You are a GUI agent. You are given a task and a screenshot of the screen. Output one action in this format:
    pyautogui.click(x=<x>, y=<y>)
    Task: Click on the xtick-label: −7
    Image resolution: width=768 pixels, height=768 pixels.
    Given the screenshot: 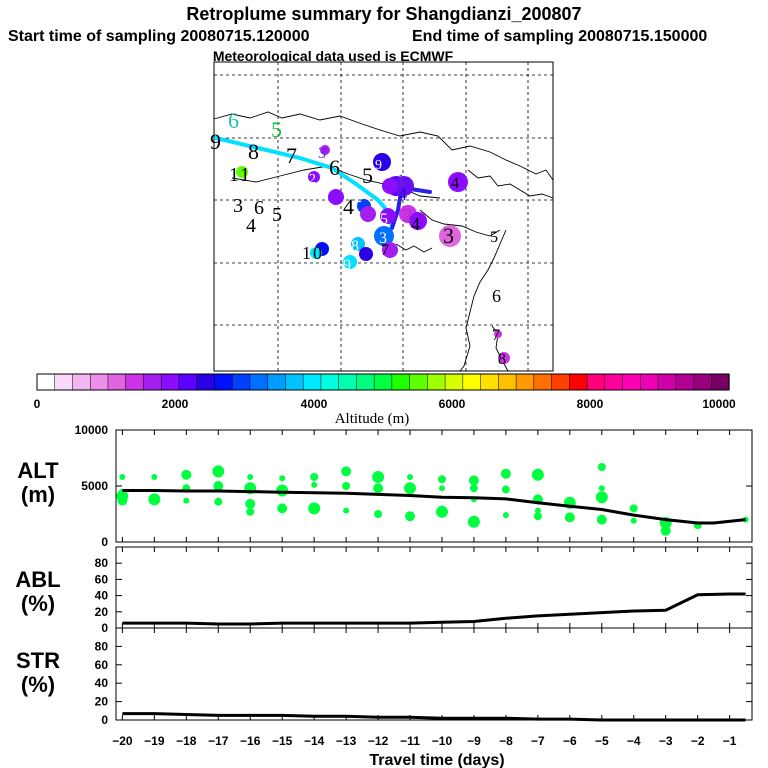 What is the action you would take?
    pyautogui.click(x=538, y=741)
    